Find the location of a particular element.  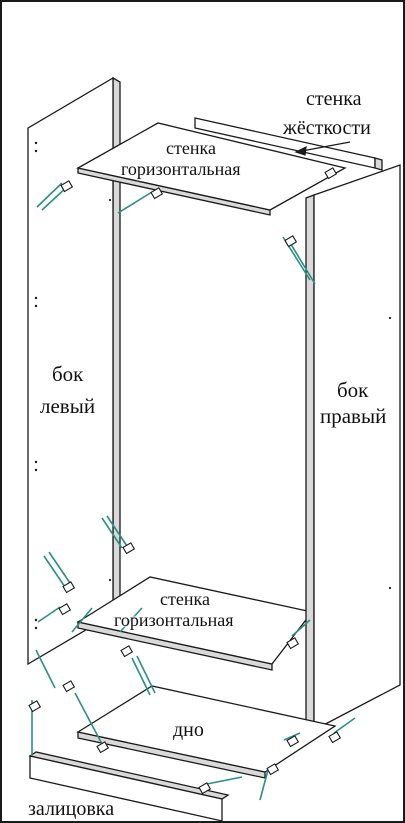

middle-shelf-label-line1: стенка is located at coordinates (185, 599).